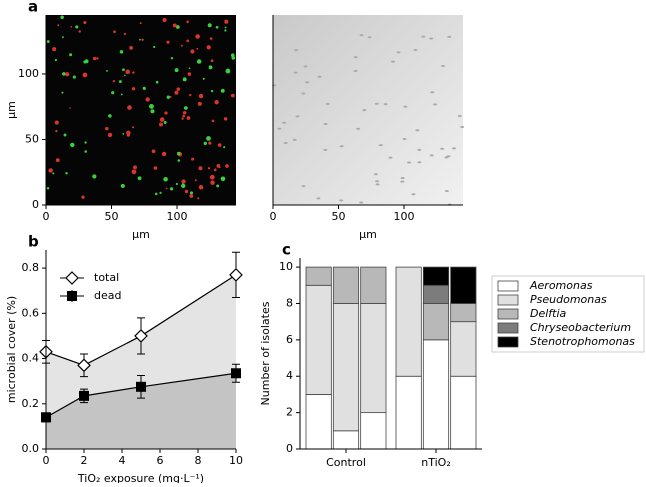 This screenshot has width=646, height=487. I want to click on legend-label: Stenotrophomonas, so click(582, 341).